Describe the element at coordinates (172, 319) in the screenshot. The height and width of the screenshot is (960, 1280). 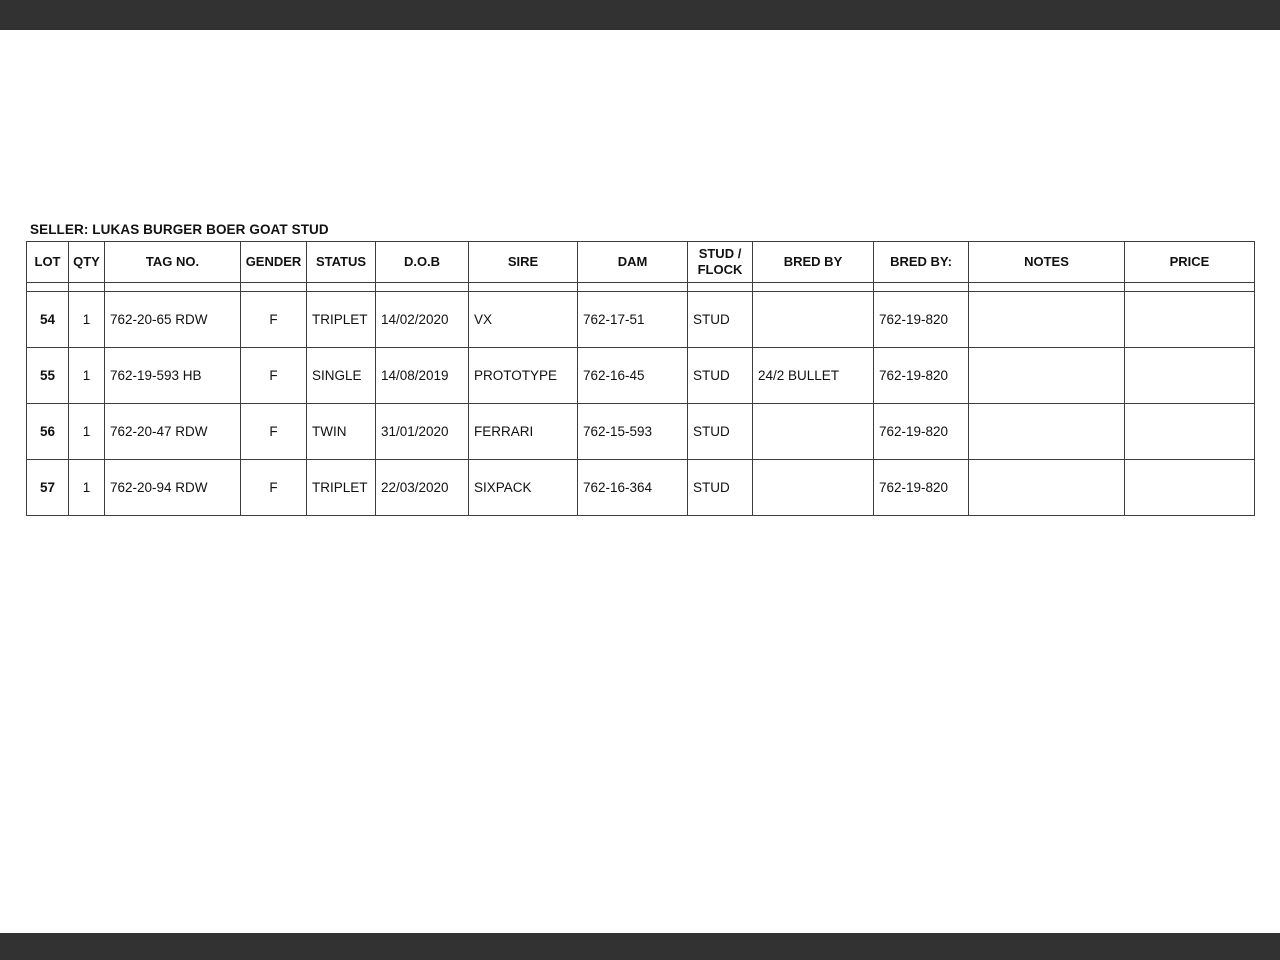
I see `cell-tag-no: 762-20-65 RDW` at that location.